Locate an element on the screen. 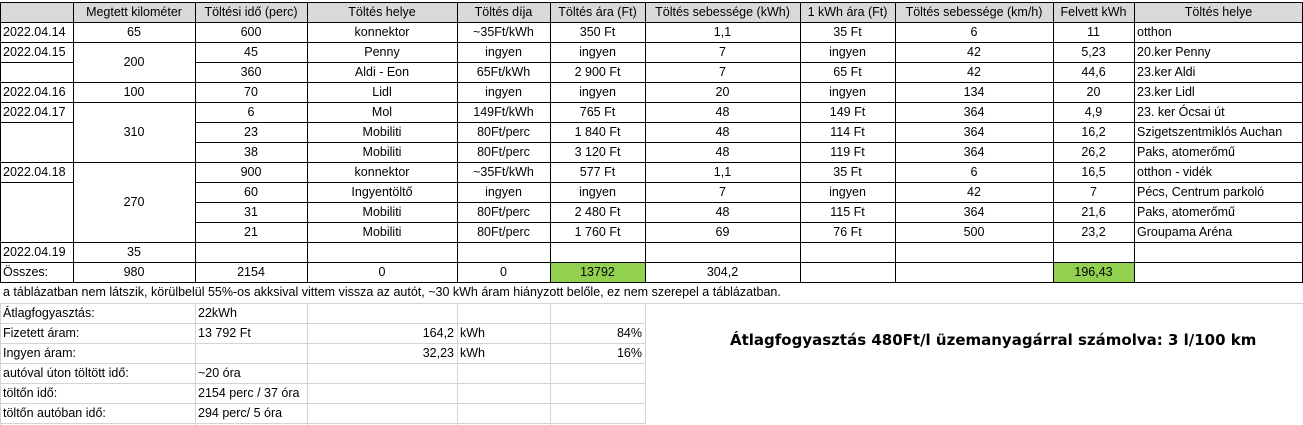 The image size is (1303, 425). table-cell: 114 Ft is located at coordinates (847, 131).